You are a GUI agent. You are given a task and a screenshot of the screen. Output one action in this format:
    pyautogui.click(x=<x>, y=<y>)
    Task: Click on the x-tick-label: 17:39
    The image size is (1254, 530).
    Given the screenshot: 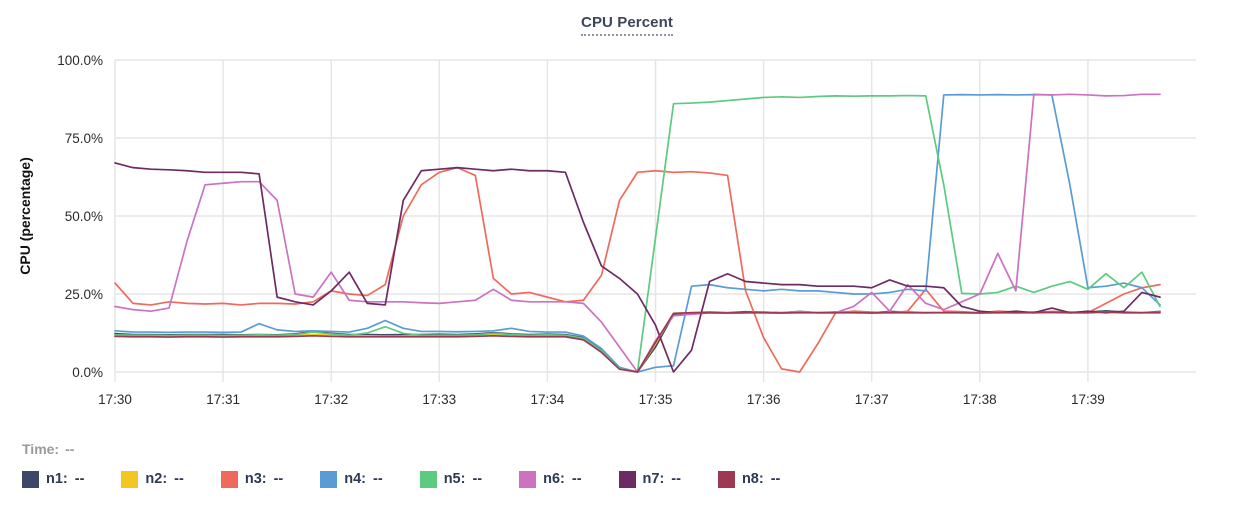 What is the action you would take?
    pyautogui.click(x=1088, y=399)
    